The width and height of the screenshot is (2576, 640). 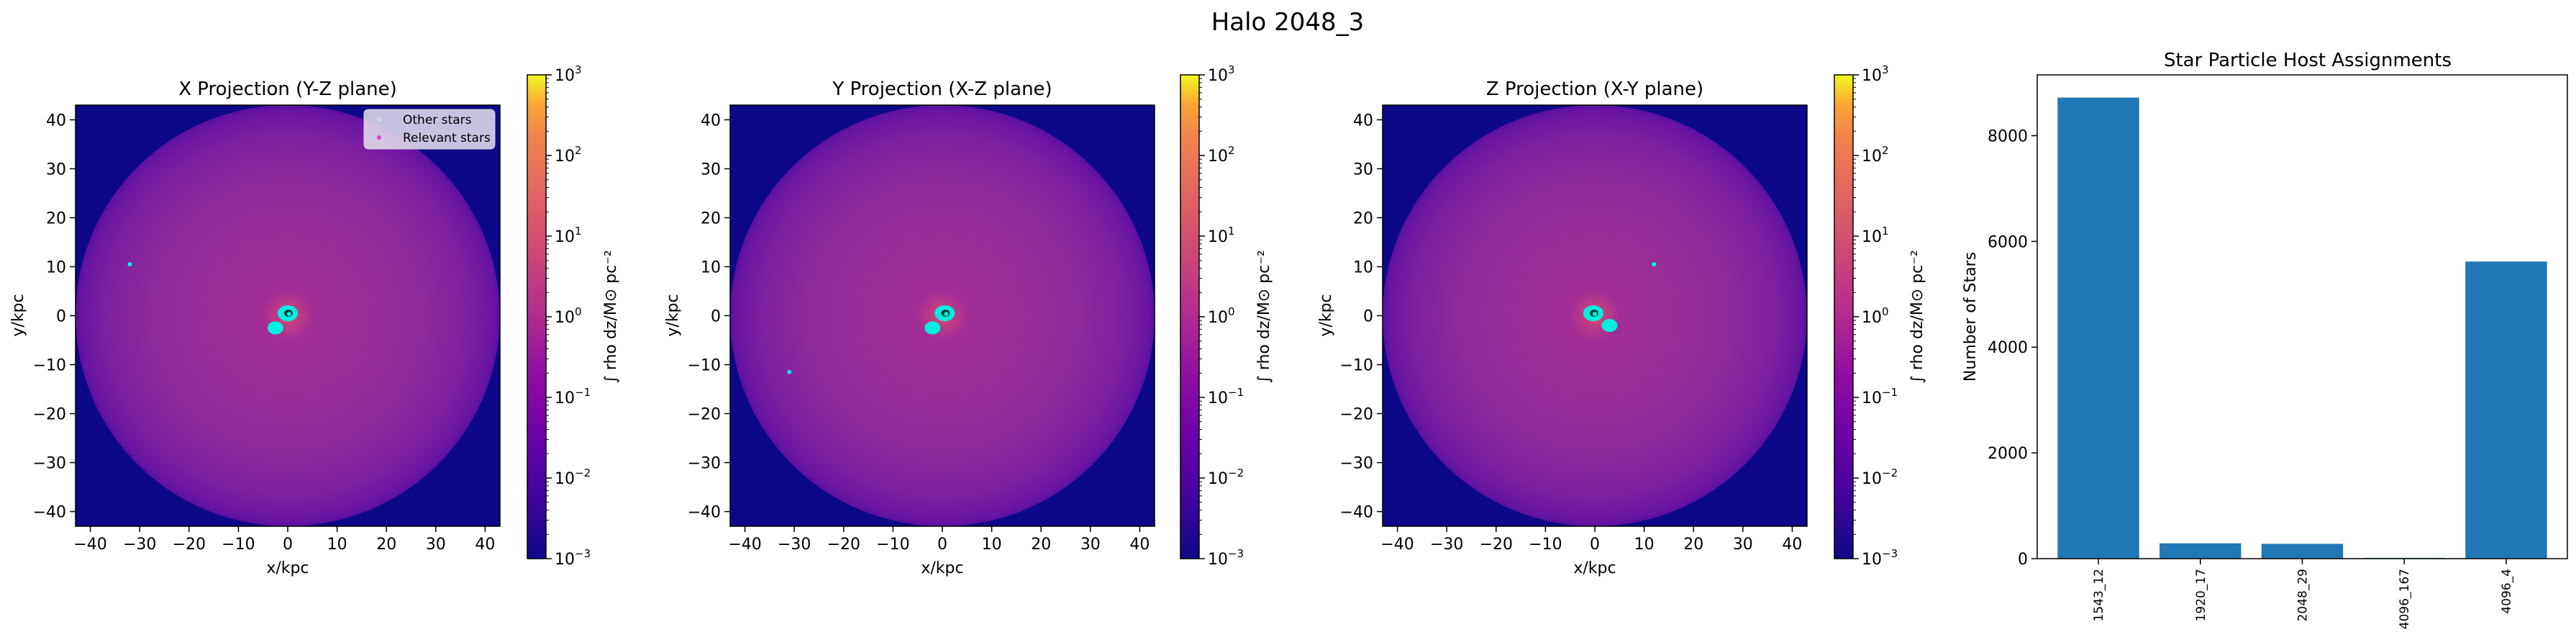 What do you see at coordinates (1880, 558) in the screenshot?
I see `colorbar-tick-label: 10⁻³` at bounding box center [1880, 558].